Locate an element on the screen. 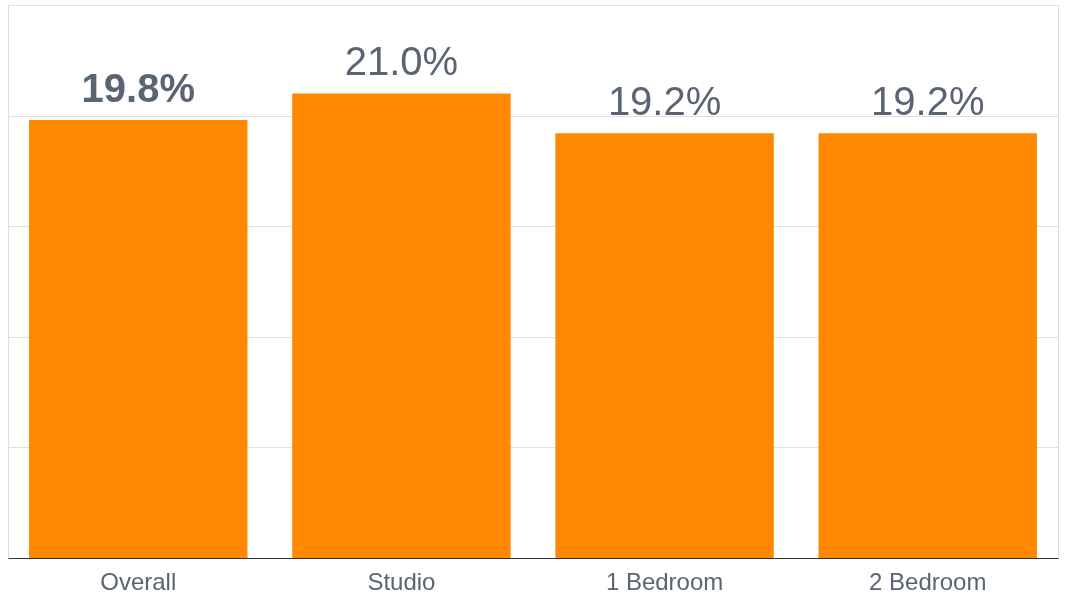  data-label: 21.0% is located at coordinates (401, 61).